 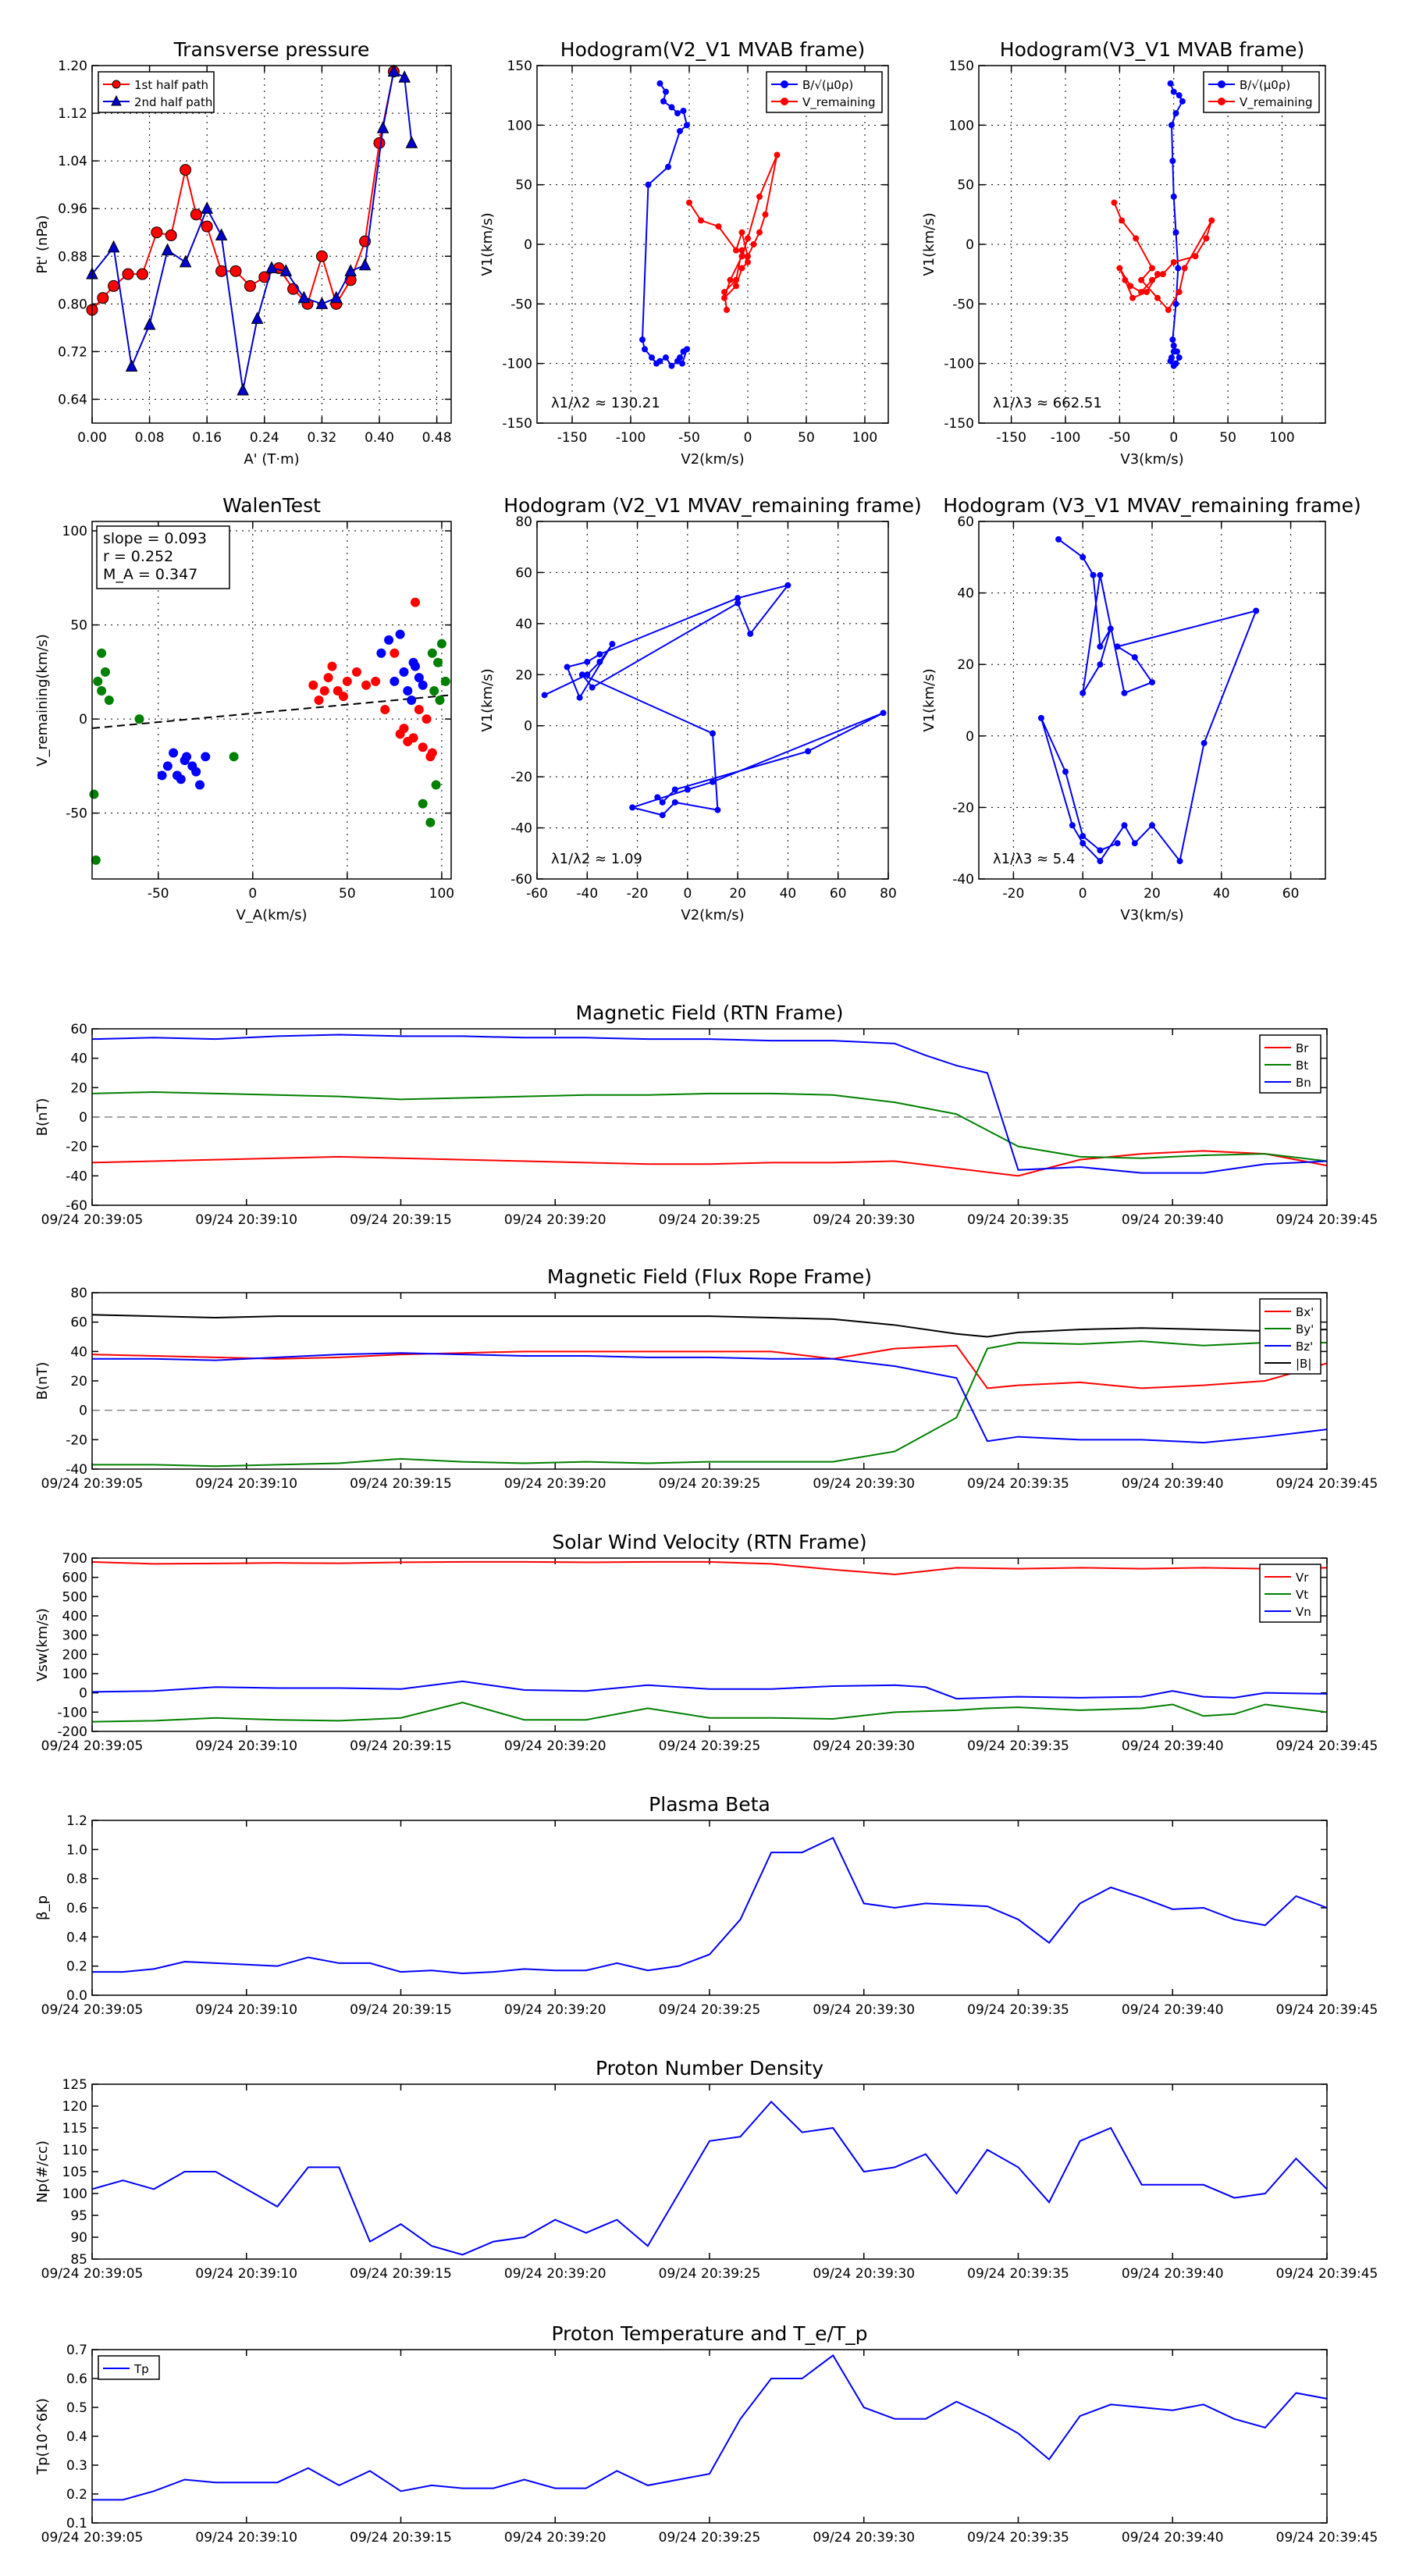 What do you see at coordinates (74, 1636) in the screenshot?
I see `y-tick-label: 300` at bounding box center [74, 1636].